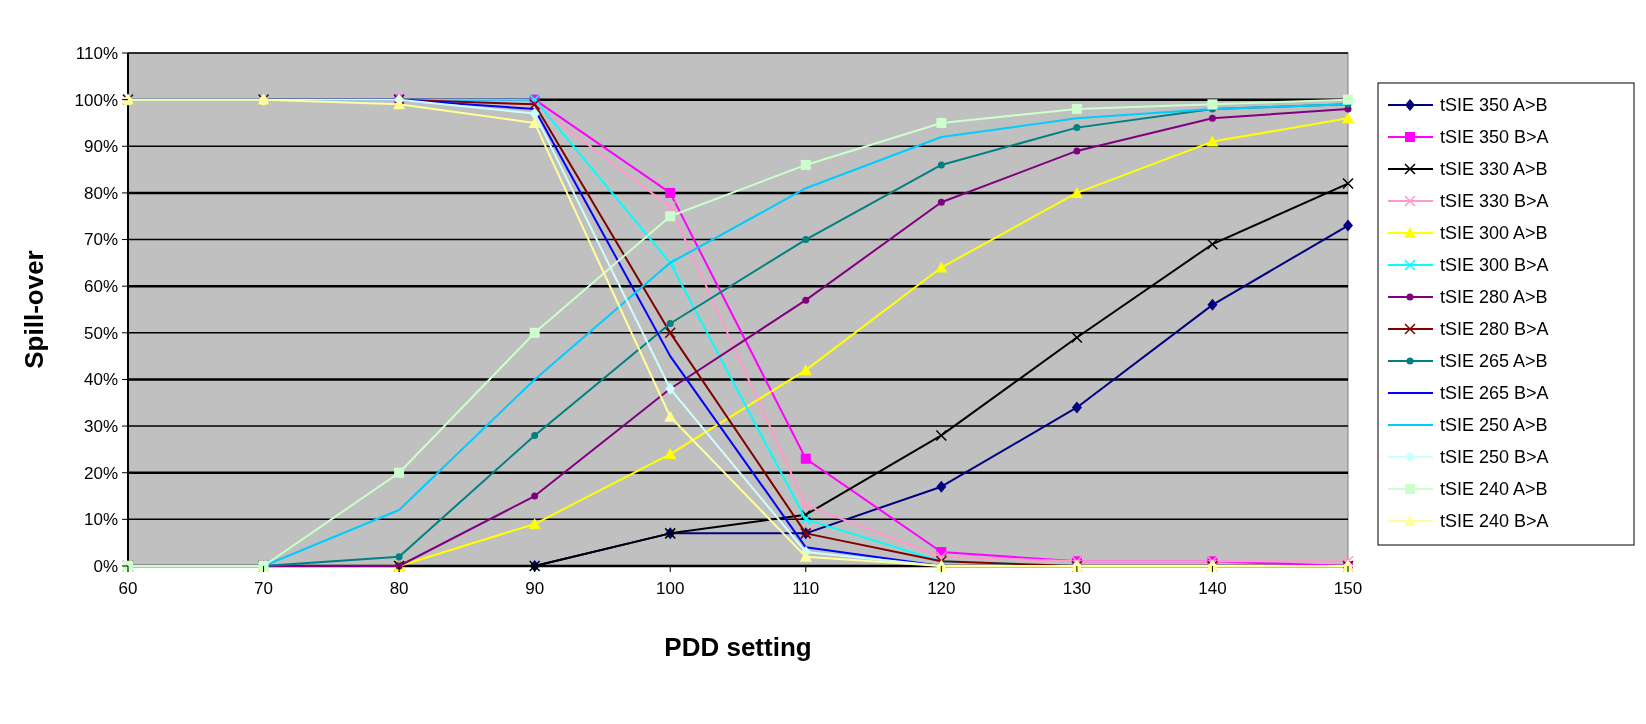 Image resolution: width=1646 pixels, height=724 pixels. What do you see at coordinates (1494, 489) in the screenshot?
I see `legend-label: tSIE 240 A>B` at bounding box center [1494, 489].